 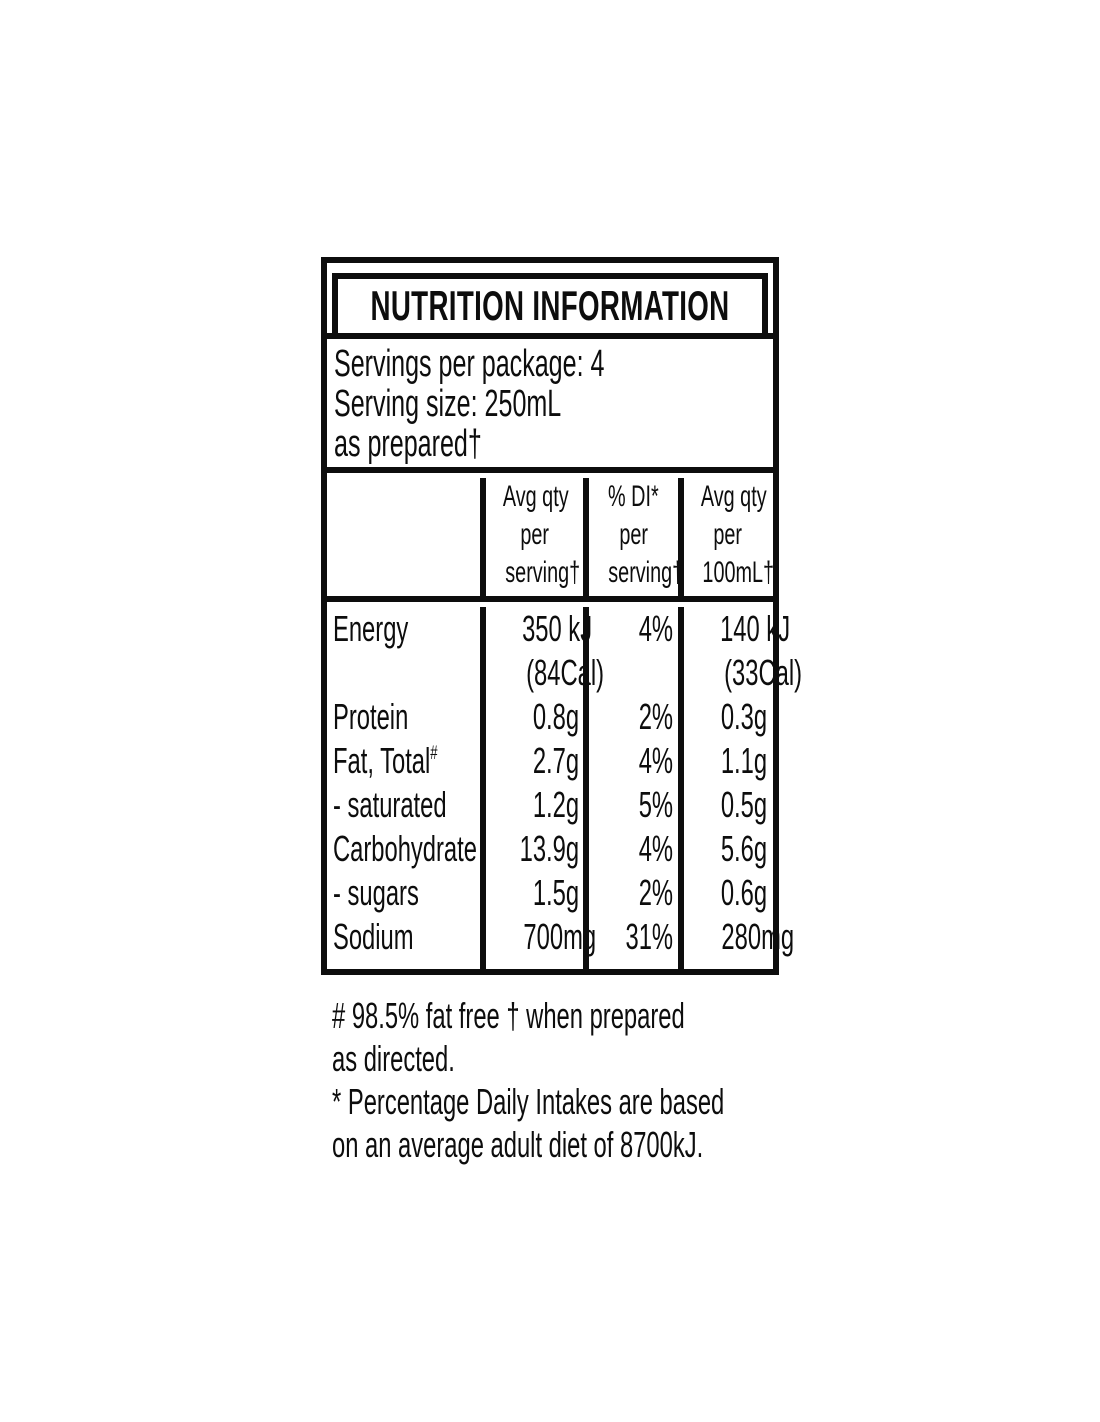 What do you see at coordinates (557, 628) in the screenshot?
I see `per-serving-value: 350 kJ` at bounding box center [557, 628].